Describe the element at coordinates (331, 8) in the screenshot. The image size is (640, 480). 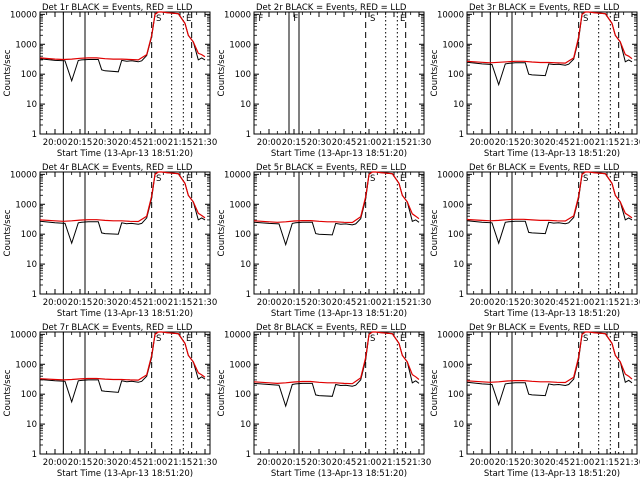
I see `panel-title: Det 2r BLACK = Events, RED = LLD` at that location.